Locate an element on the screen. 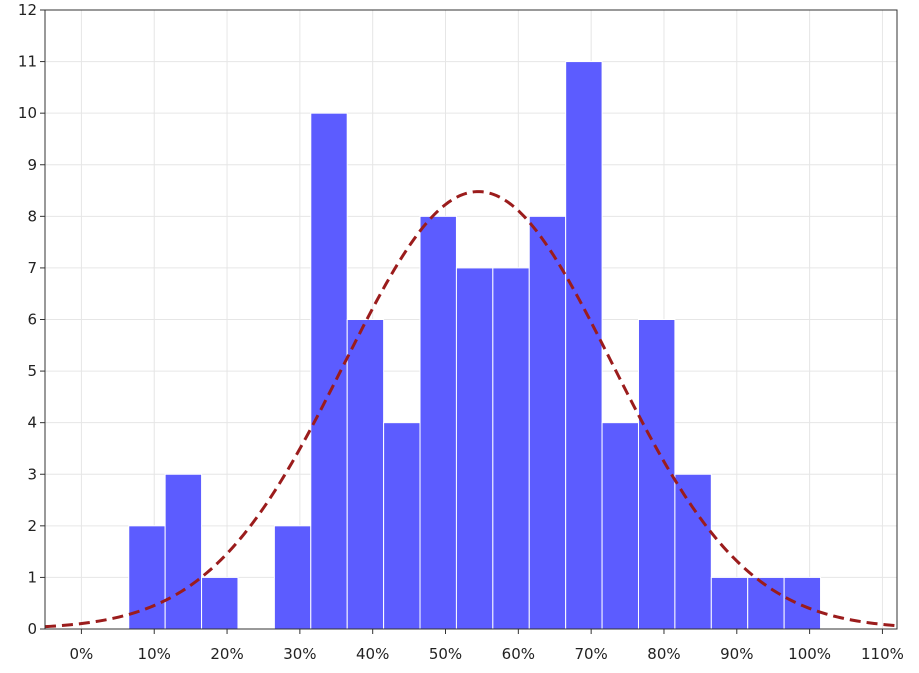  x-tick-label: 20% is located at coordinates (226, 654).